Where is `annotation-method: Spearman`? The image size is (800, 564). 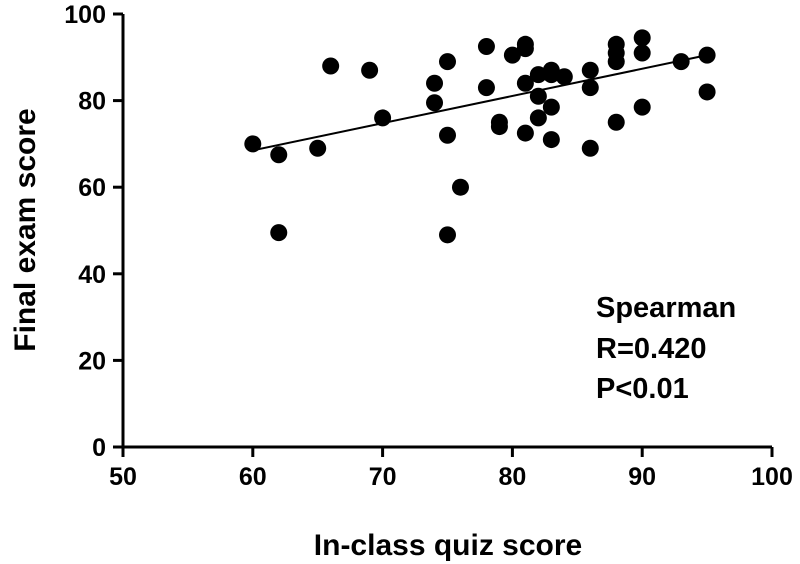 annotation-method: Spearman is located at coordinates (666, 308).